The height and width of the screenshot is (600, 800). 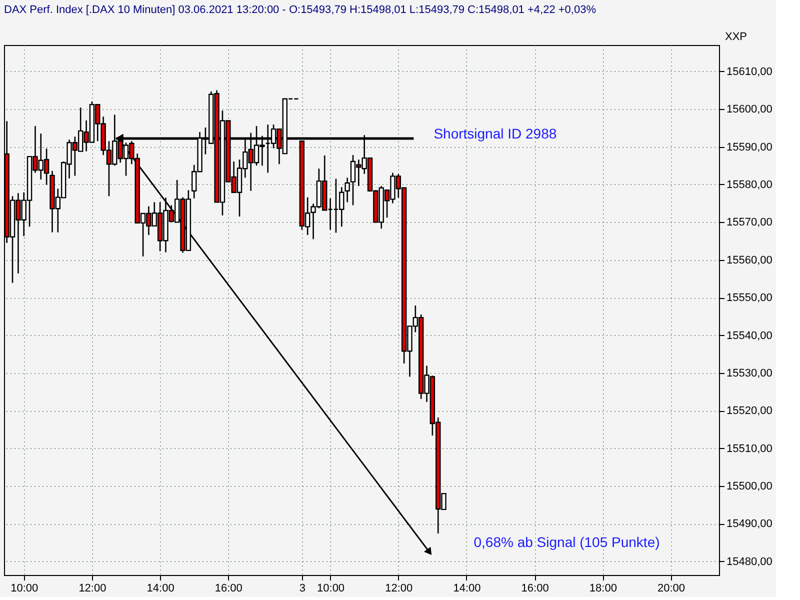 I want to click on x-tick-label: 20:00, so click(x=672, y=588).